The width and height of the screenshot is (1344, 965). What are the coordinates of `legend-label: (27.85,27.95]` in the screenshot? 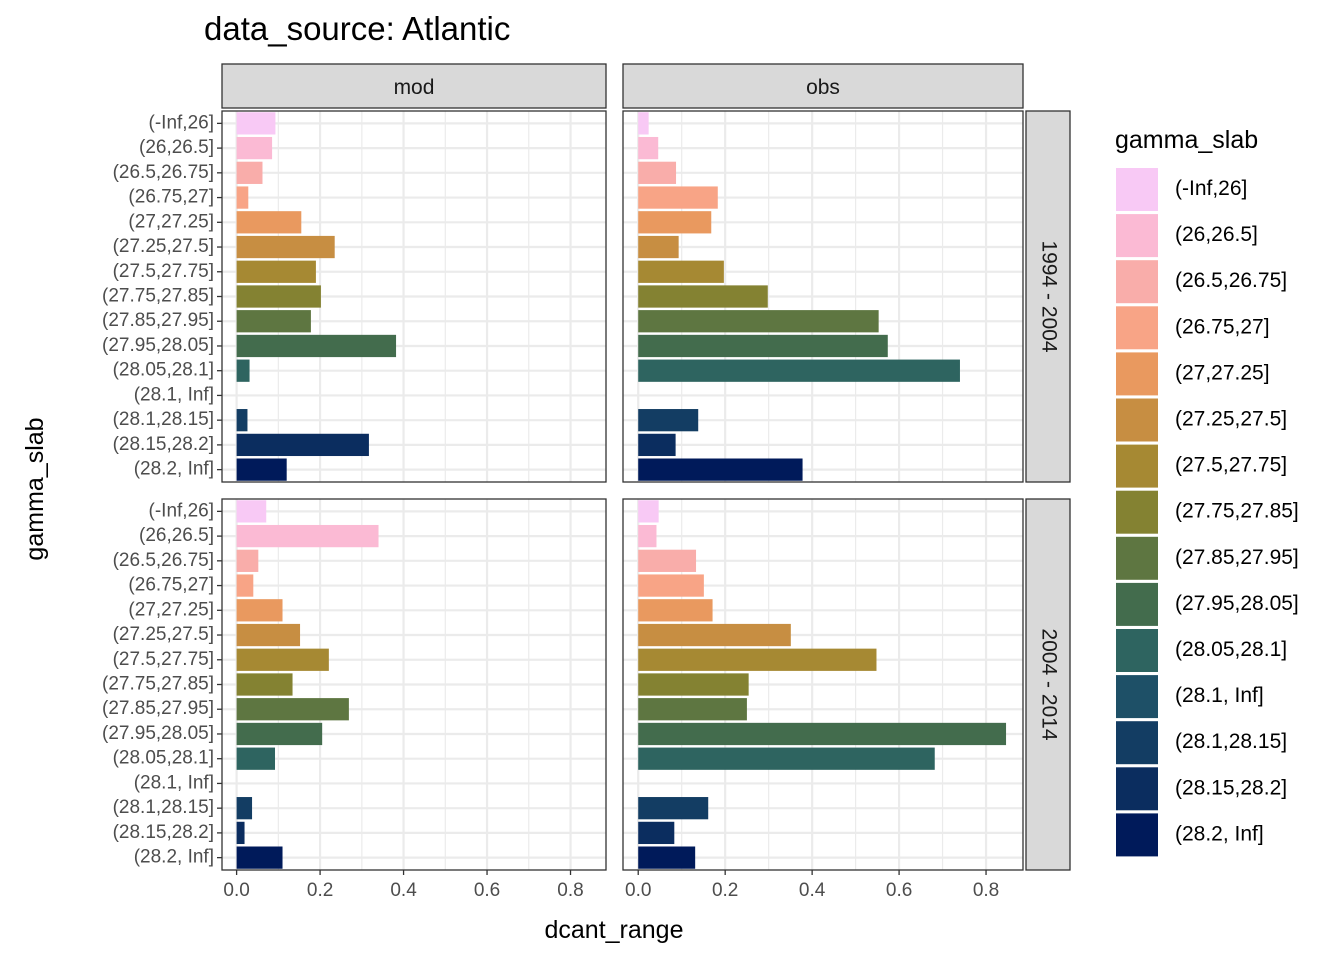 It's located at (1237, 557).